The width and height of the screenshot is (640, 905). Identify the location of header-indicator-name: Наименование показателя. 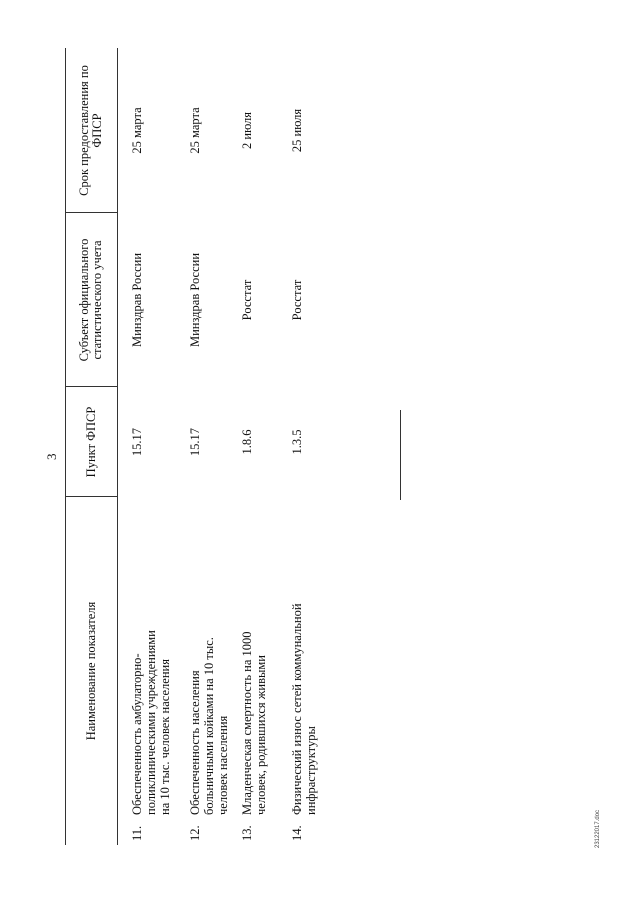
(90, 671).